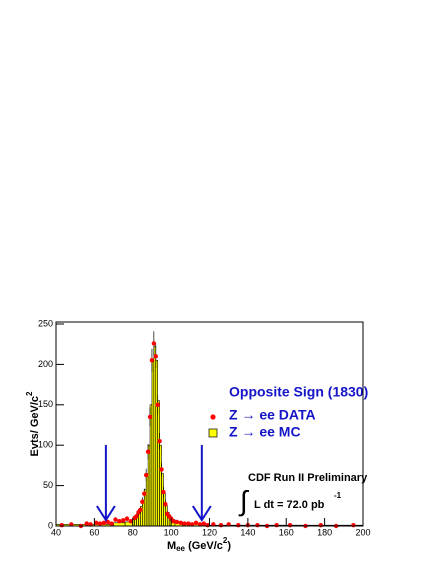  What do you see at coordinates (209, 532) in the screenshot?
I see `x-tick-label: 120` at bounding box center [209, 532].